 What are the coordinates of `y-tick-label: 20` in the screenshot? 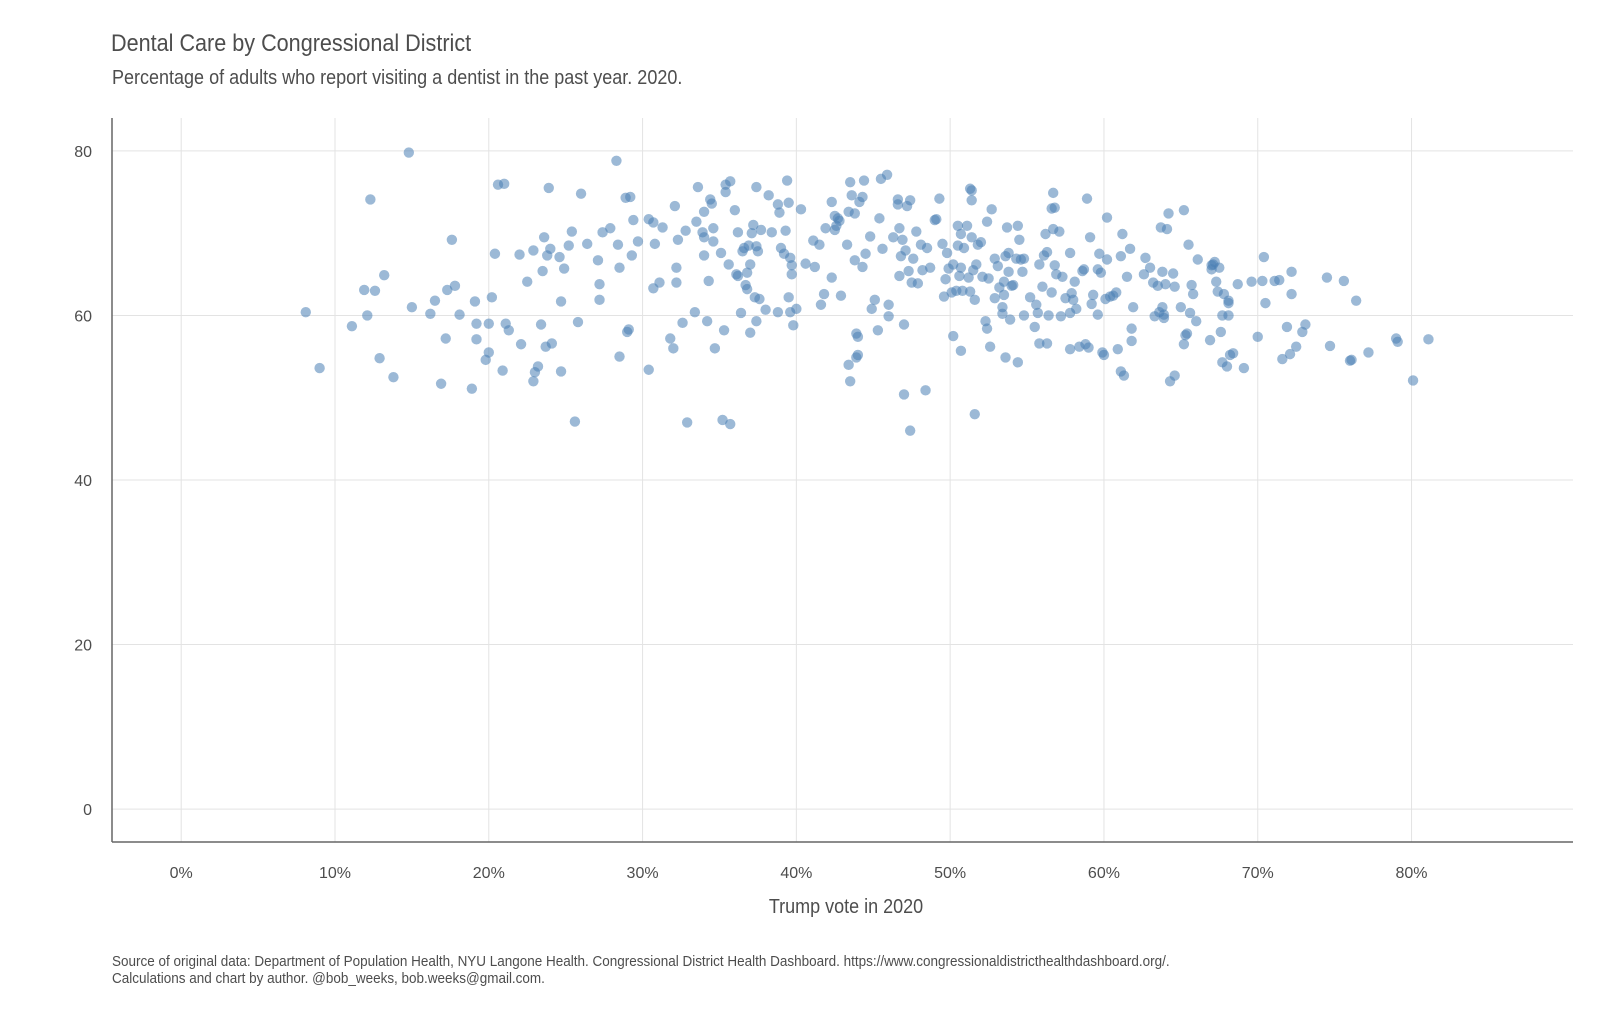 It's located at (83, 646).